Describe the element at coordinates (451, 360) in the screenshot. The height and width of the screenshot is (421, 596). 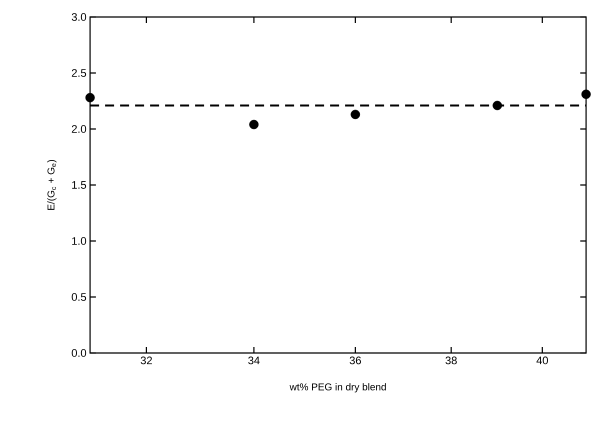
I see `x-tick-label: 38` at that location.